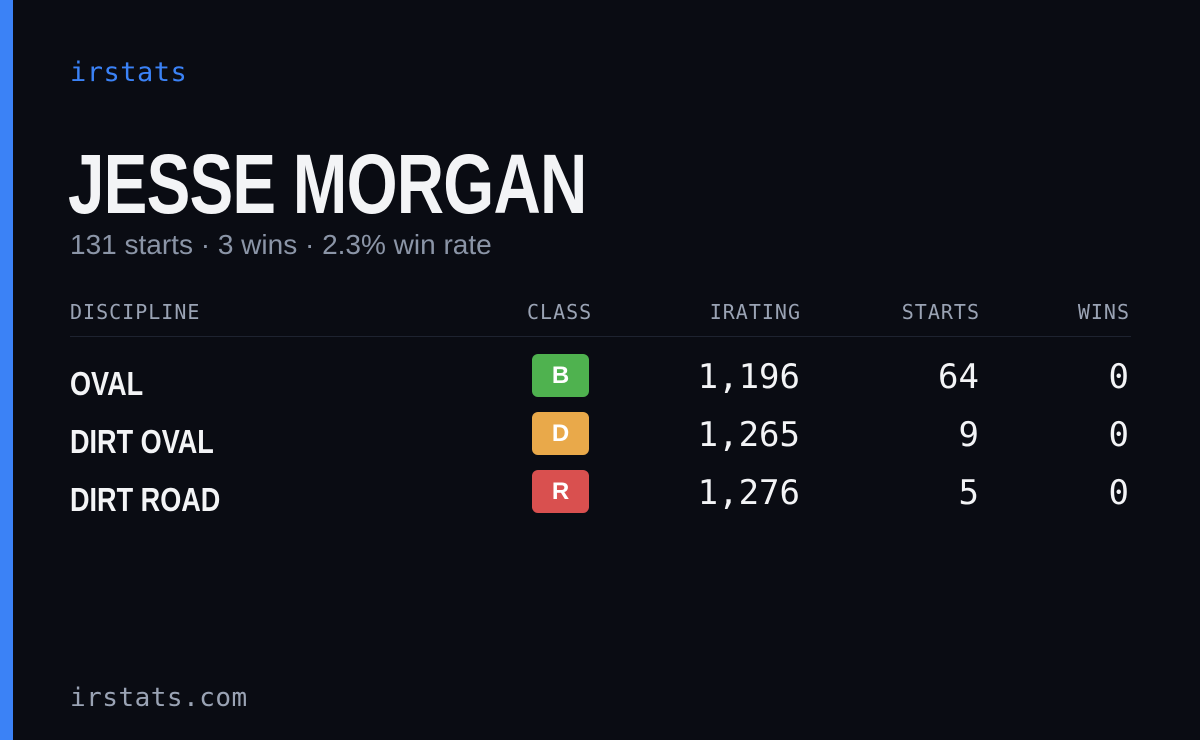  Describe the element at coordinates (560, 312) in the screenshot. I see `header-class: CLASS` at that location.